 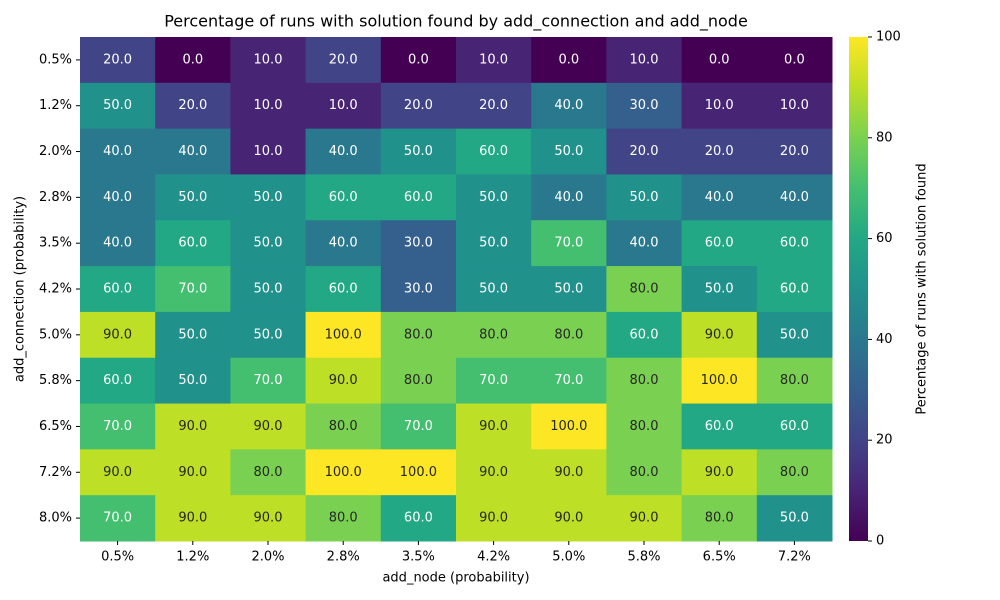 What do you see at coordinates (418, 557) in the screenshot?
I see `x-tick-label: 3.5%` at bounding box center [418, 557].